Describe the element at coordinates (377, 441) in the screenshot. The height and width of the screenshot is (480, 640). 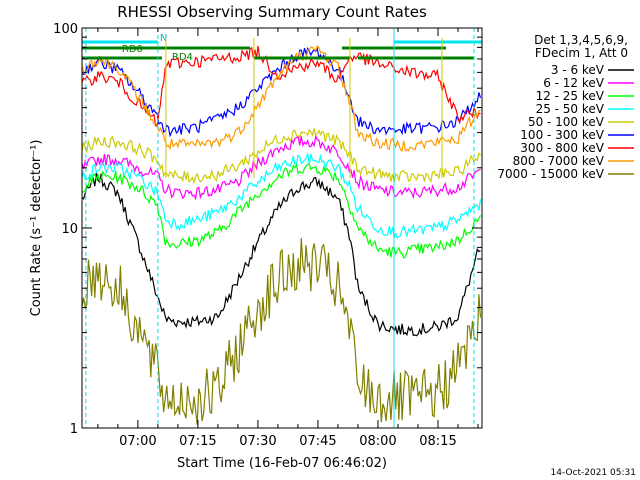
I see `x-tick-label-4: 08:00` at that location.